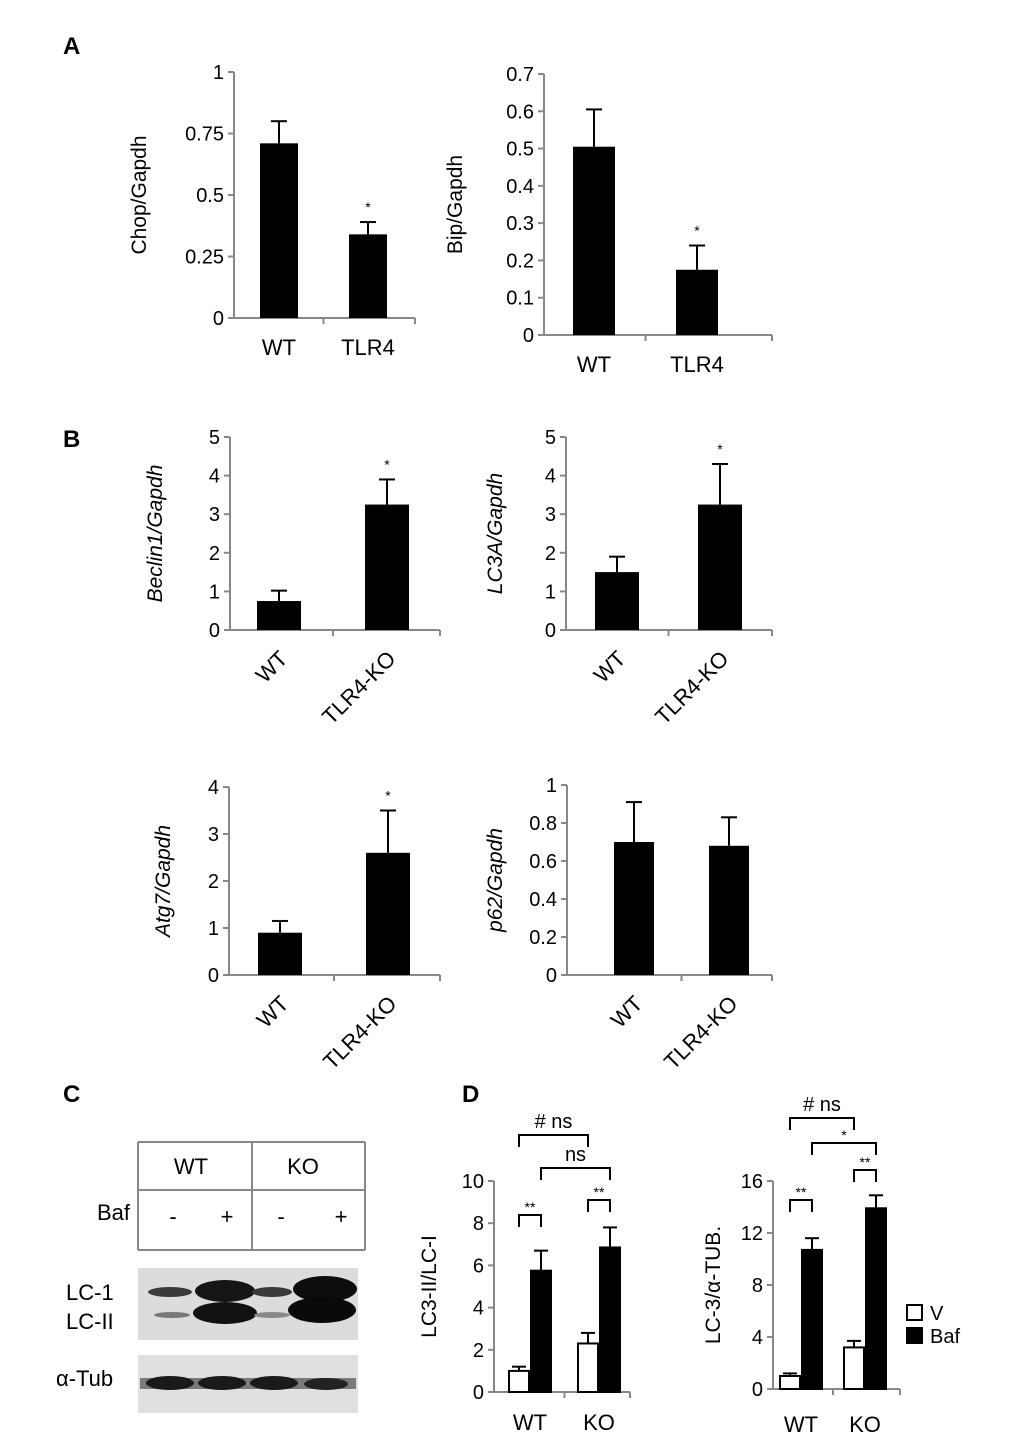 The image size is (1020, 1449). Describe the element at coordinates (326, 1384) in the screenshot. I see `blot-band-tubulin-lane4` at that location.